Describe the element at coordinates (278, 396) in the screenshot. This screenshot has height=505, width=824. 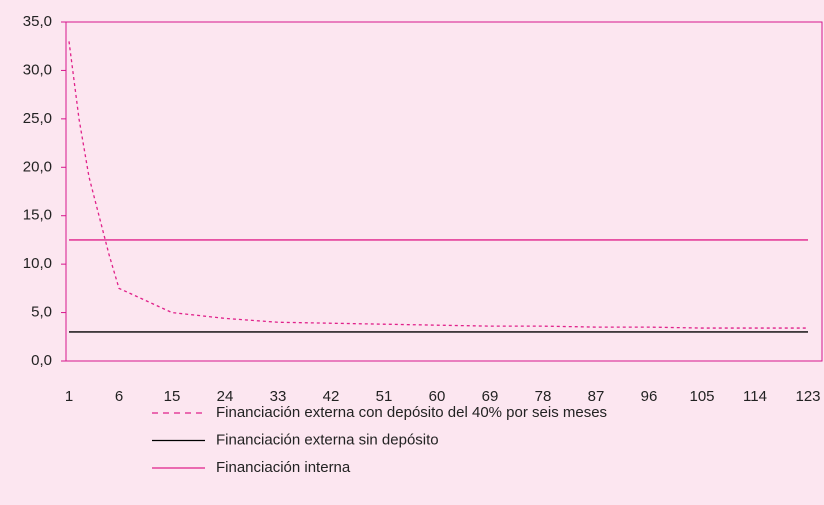
I see `x-tick-label: 33` at that location.